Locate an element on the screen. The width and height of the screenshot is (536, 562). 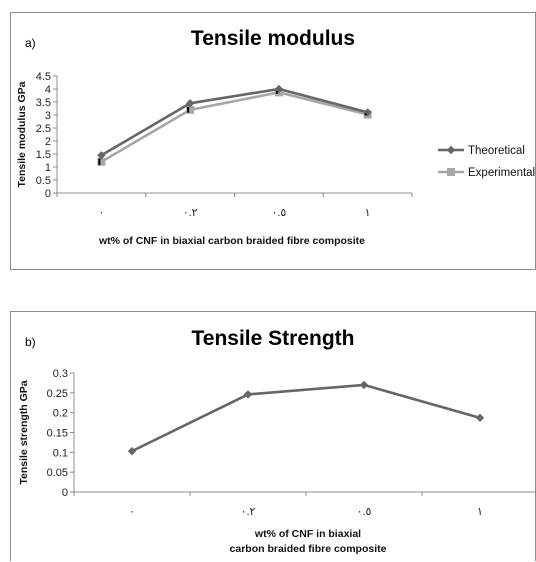
panel-label: a) is located at coordinates (30, 43).